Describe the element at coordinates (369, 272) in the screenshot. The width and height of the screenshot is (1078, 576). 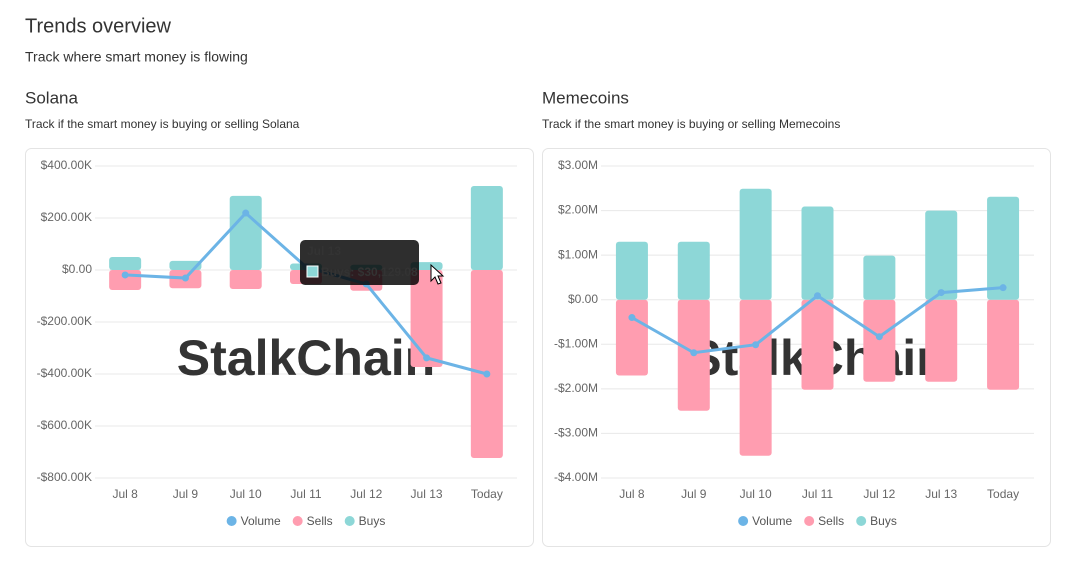
I see `tooltip-text: Buys: $30,129.08` at that location.